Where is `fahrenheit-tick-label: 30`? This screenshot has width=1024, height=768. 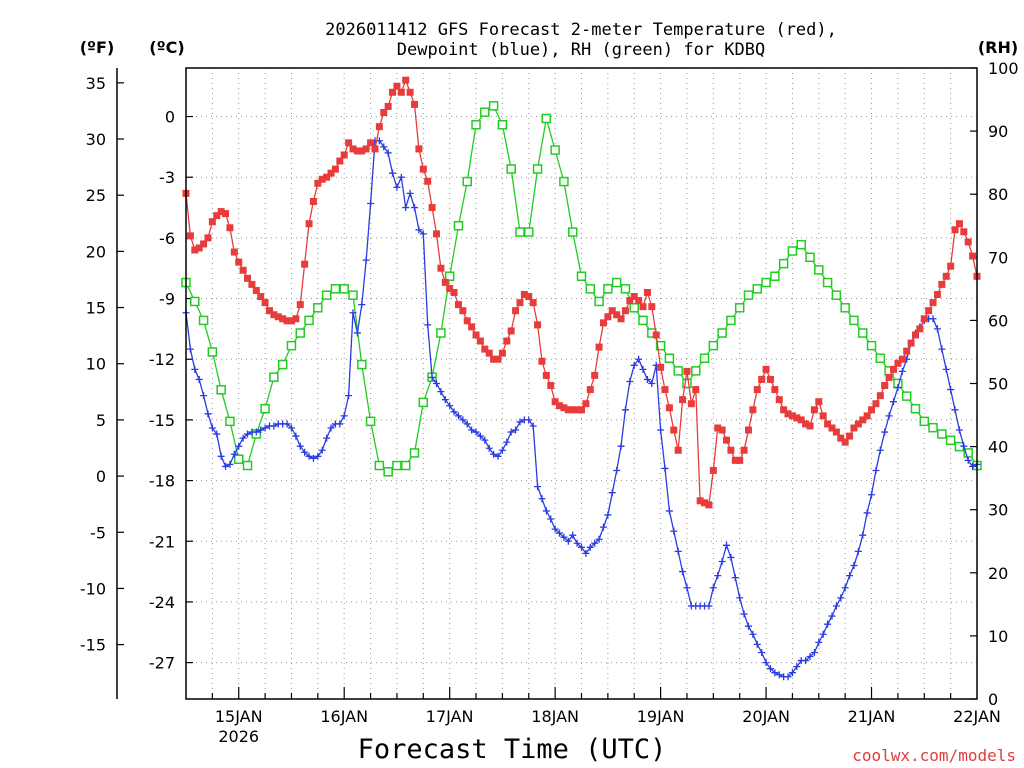
fahrenheit-tick-label: 30 is located at coordinates (96, 139).